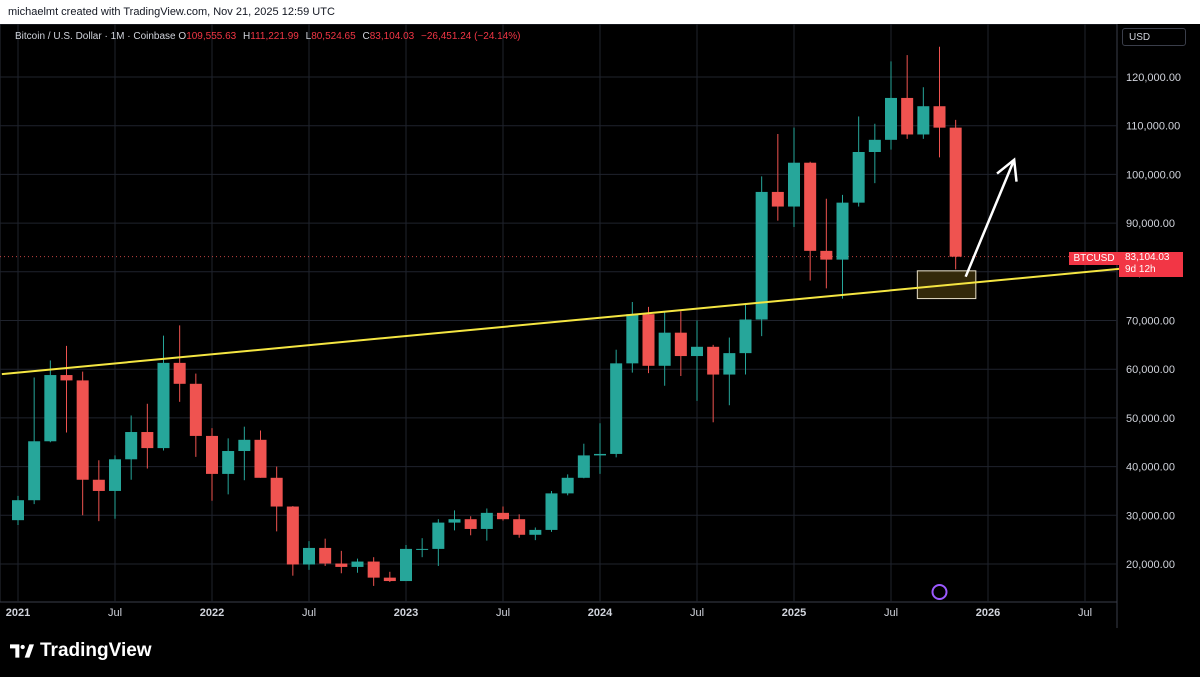 The image size is (1200, 677). I want to click on tradingview-logo: TradingView, so click(81, 651).